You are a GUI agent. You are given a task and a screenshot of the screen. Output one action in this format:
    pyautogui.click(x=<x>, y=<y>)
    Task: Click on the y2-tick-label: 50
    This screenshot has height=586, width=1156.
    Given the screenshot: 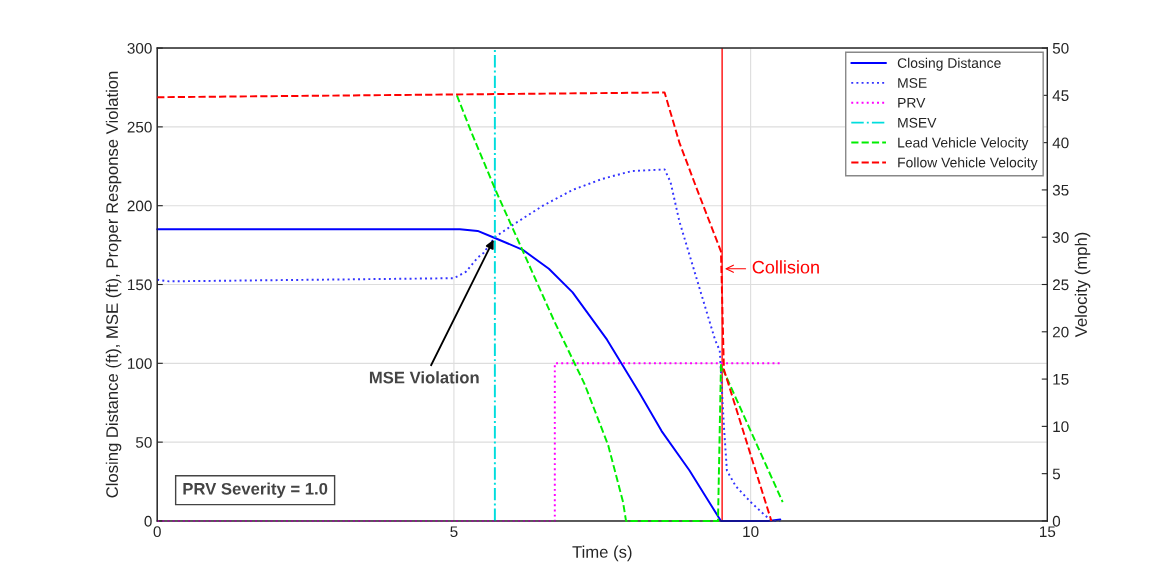 What is the action you would take?
    pyautogui.click(x=1060, y=48)
    